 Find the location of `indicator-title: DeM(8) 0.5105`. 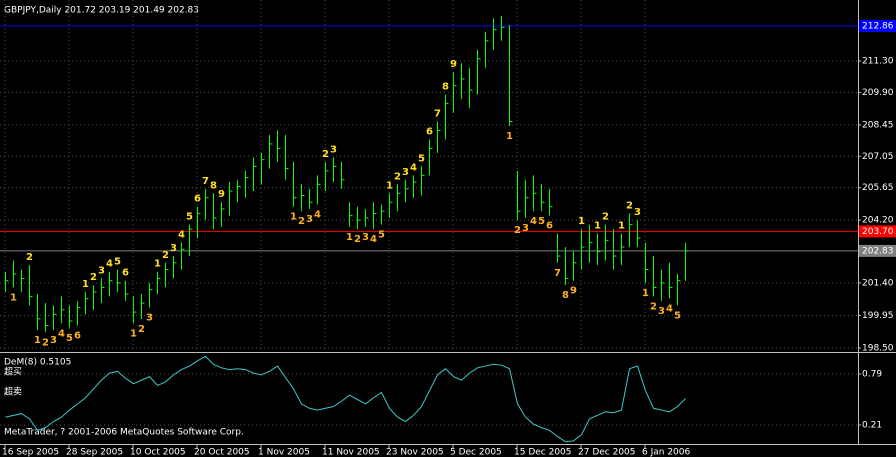

indicator-title: DeM(8) 0.5105 is located at coordinates (37, 363).